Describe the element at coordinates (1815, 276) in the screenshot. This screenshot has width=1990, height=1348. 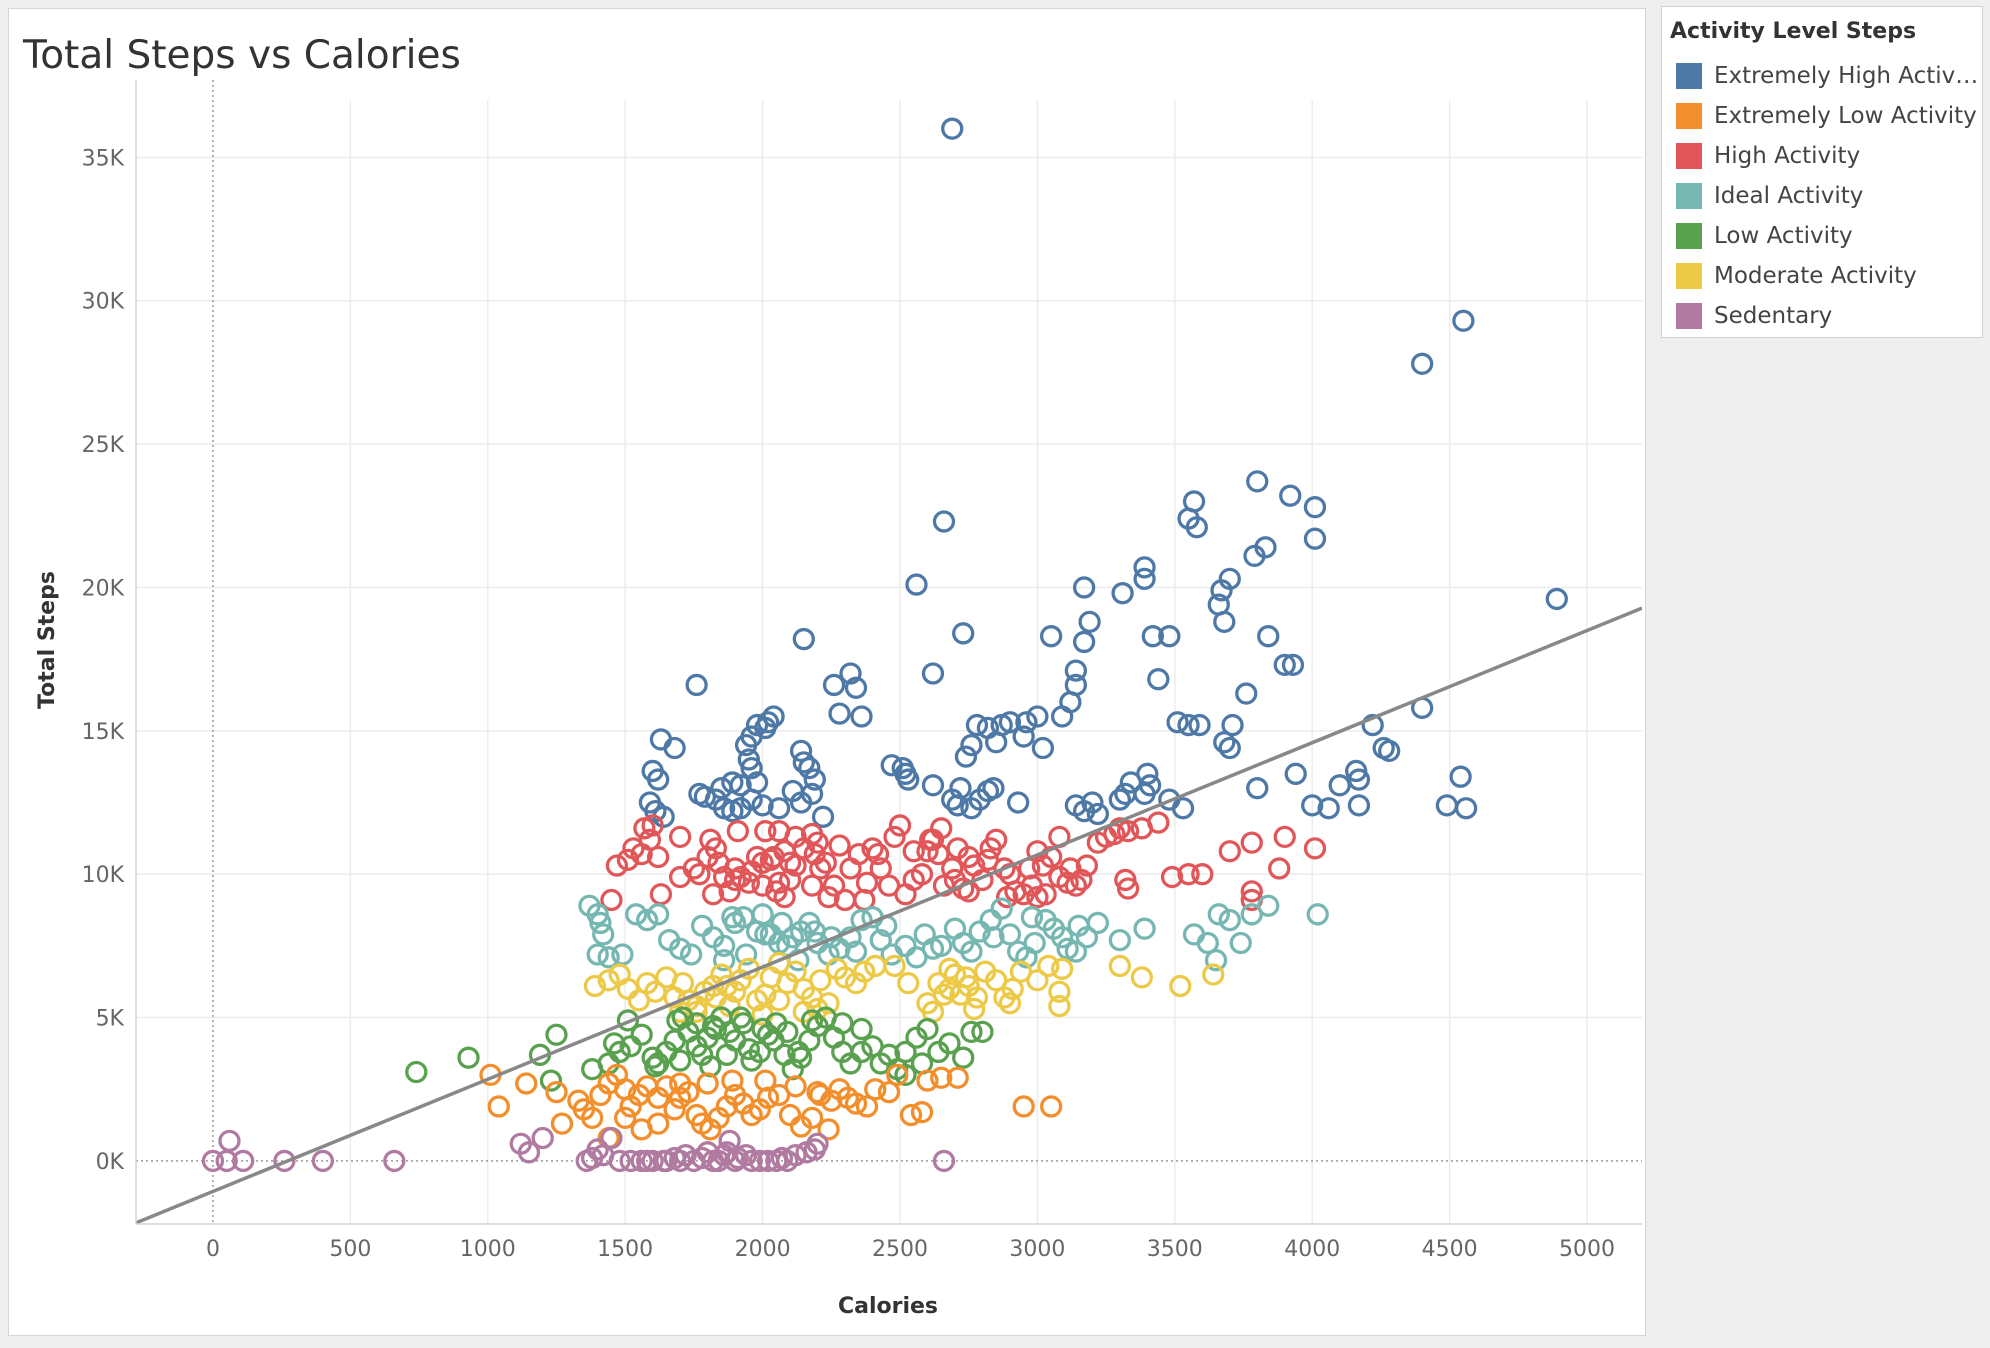
I see `legend-label: Moderate Activity` at that location.